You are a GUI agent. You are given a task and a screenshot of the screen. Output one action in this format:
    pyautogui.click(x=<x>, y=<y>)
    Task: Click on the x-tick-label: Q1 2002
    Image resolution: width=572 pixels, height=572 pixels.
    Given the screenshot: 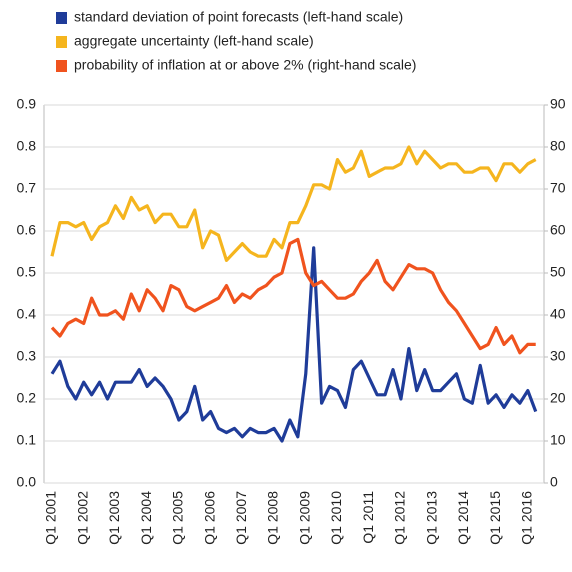 What is the action you would take?
    pyautogui.click(x=82, y=518)
    